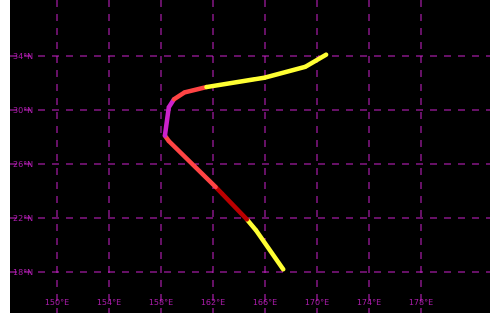 The height and width of the screenshot is (322, 502). Describe the element at coordinates (421, 302) in the screenshot. I see `lon-tick-label: 178°E` at that location.